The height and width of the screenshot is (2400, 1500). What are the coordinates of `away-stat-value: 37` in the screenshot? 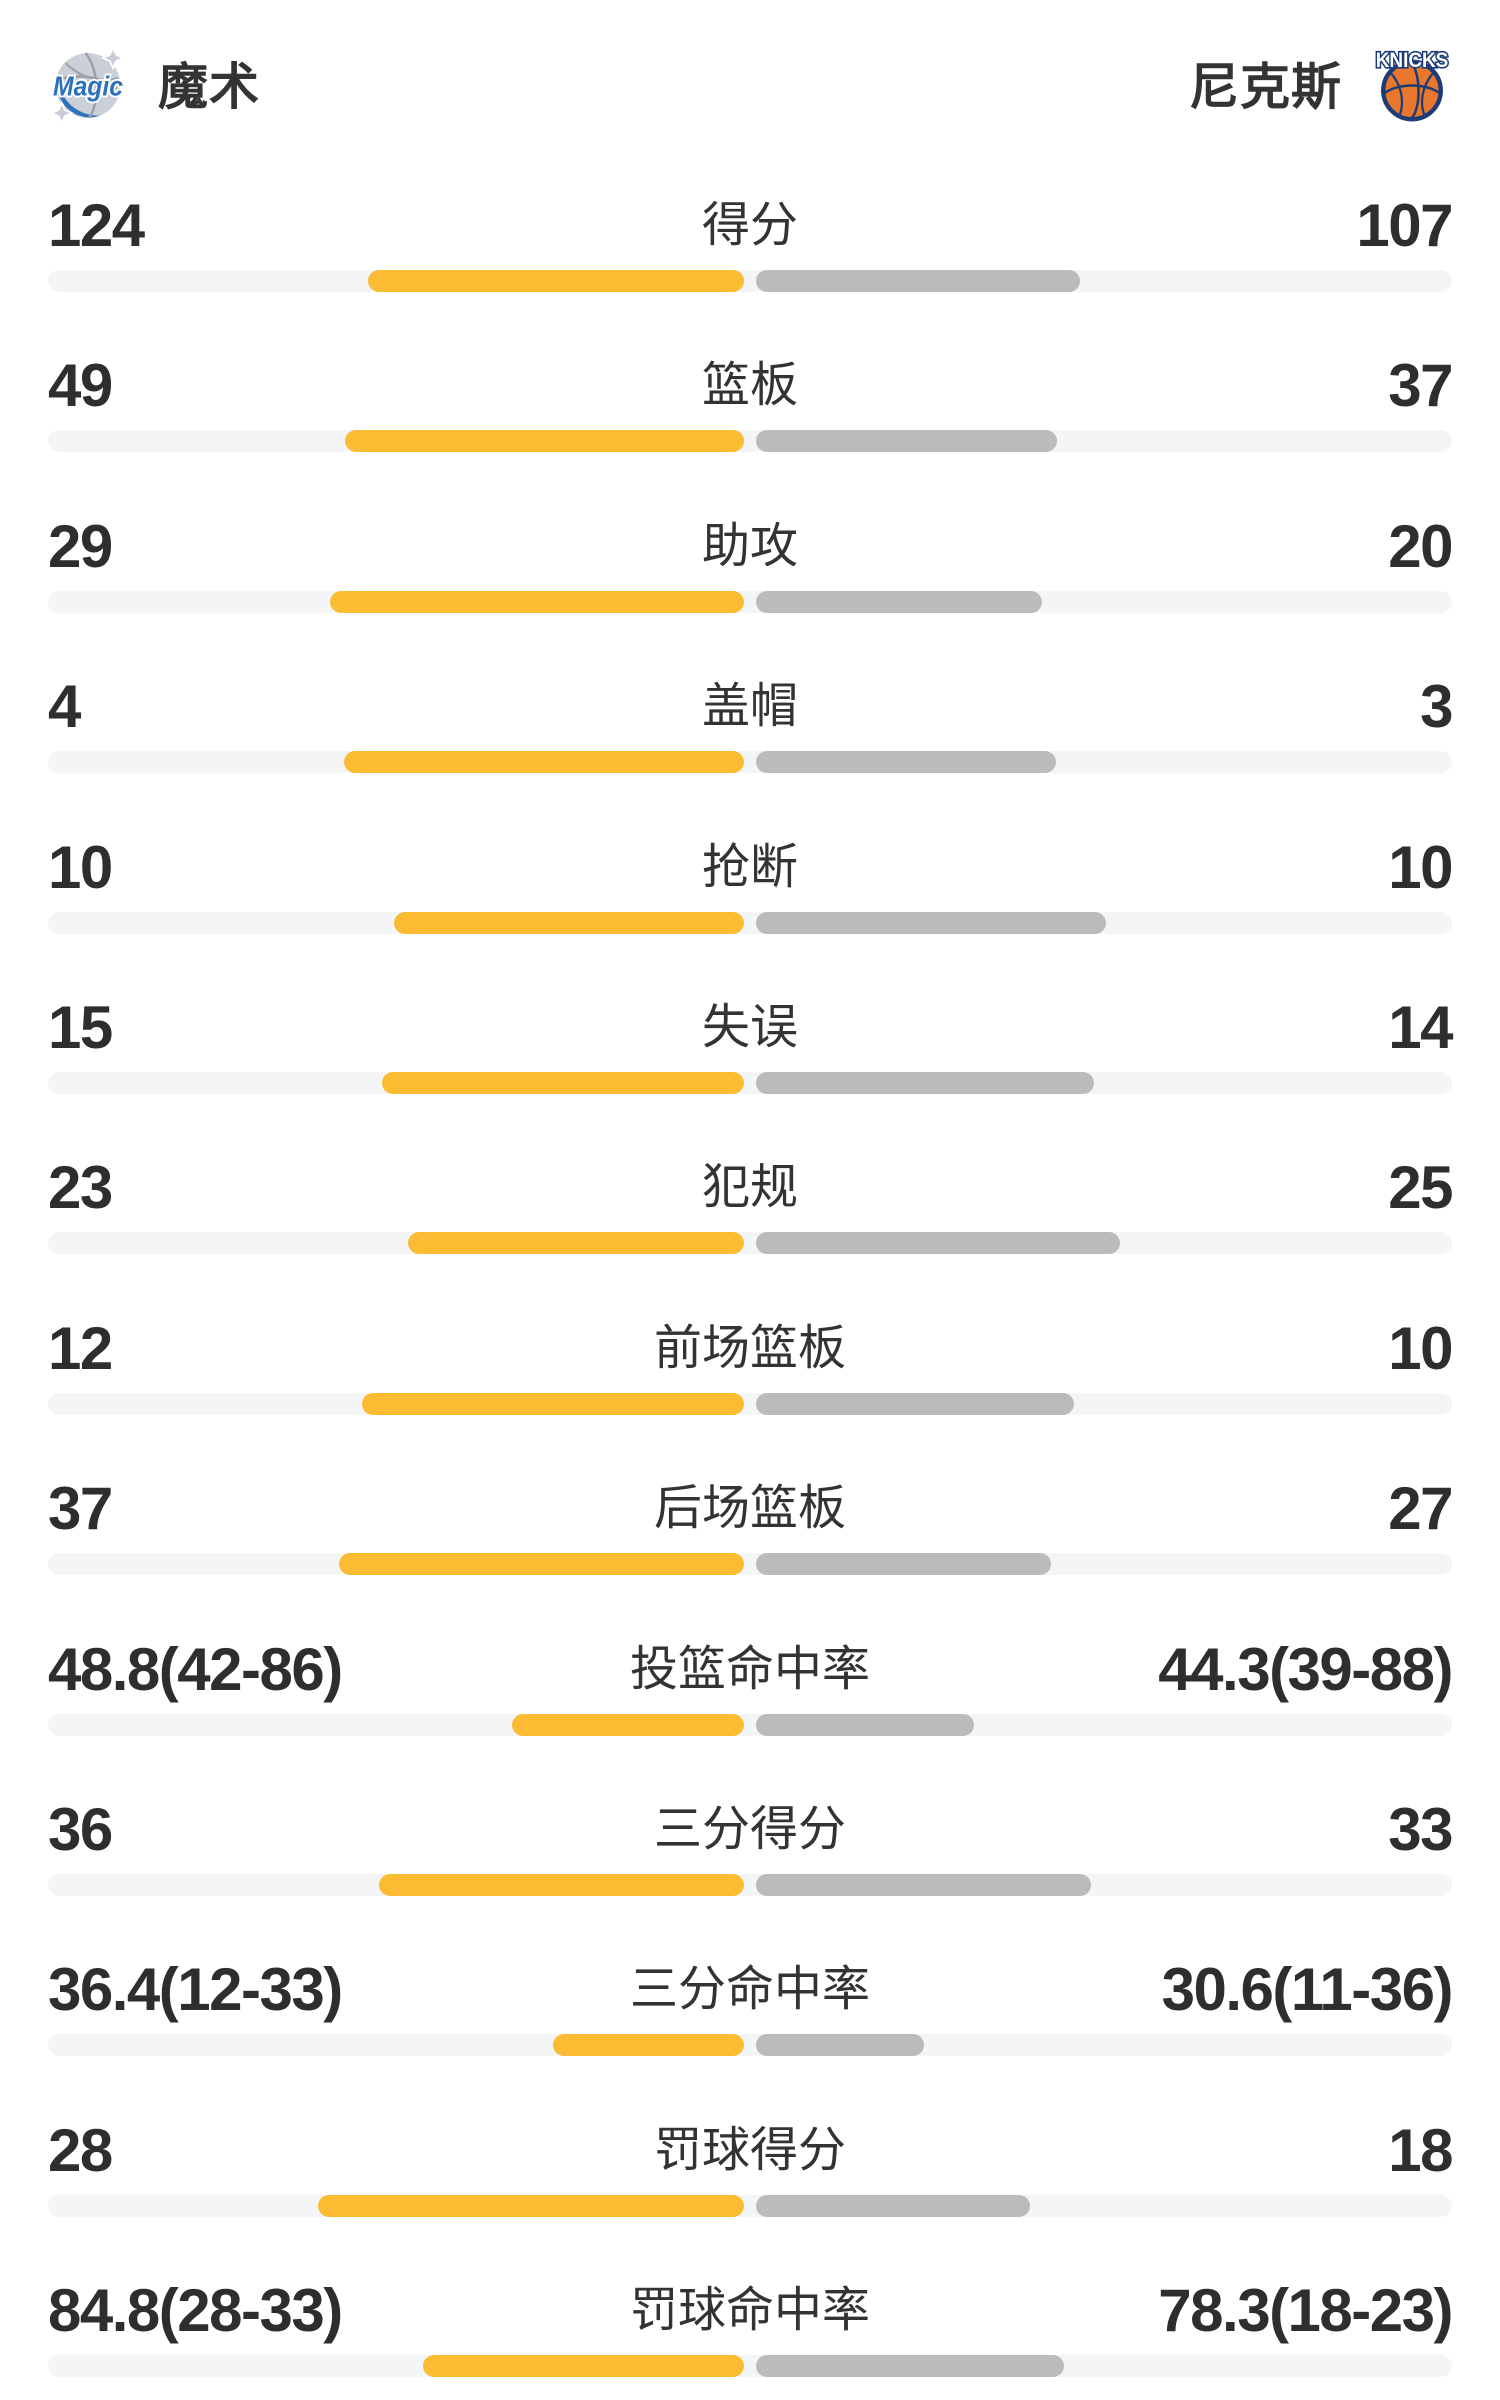 It's located at (1420, 386).